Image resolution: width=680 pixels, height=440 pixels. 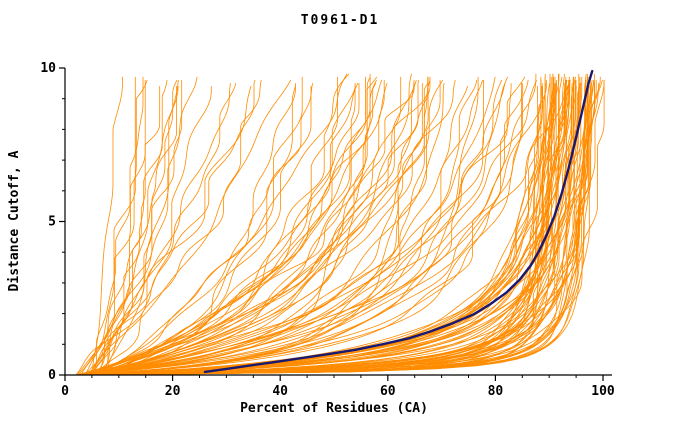 What do you see at coordinates (388, 391) in the screenshot?
I see `x-tick-label: 60` at bounding box center [388, 391].